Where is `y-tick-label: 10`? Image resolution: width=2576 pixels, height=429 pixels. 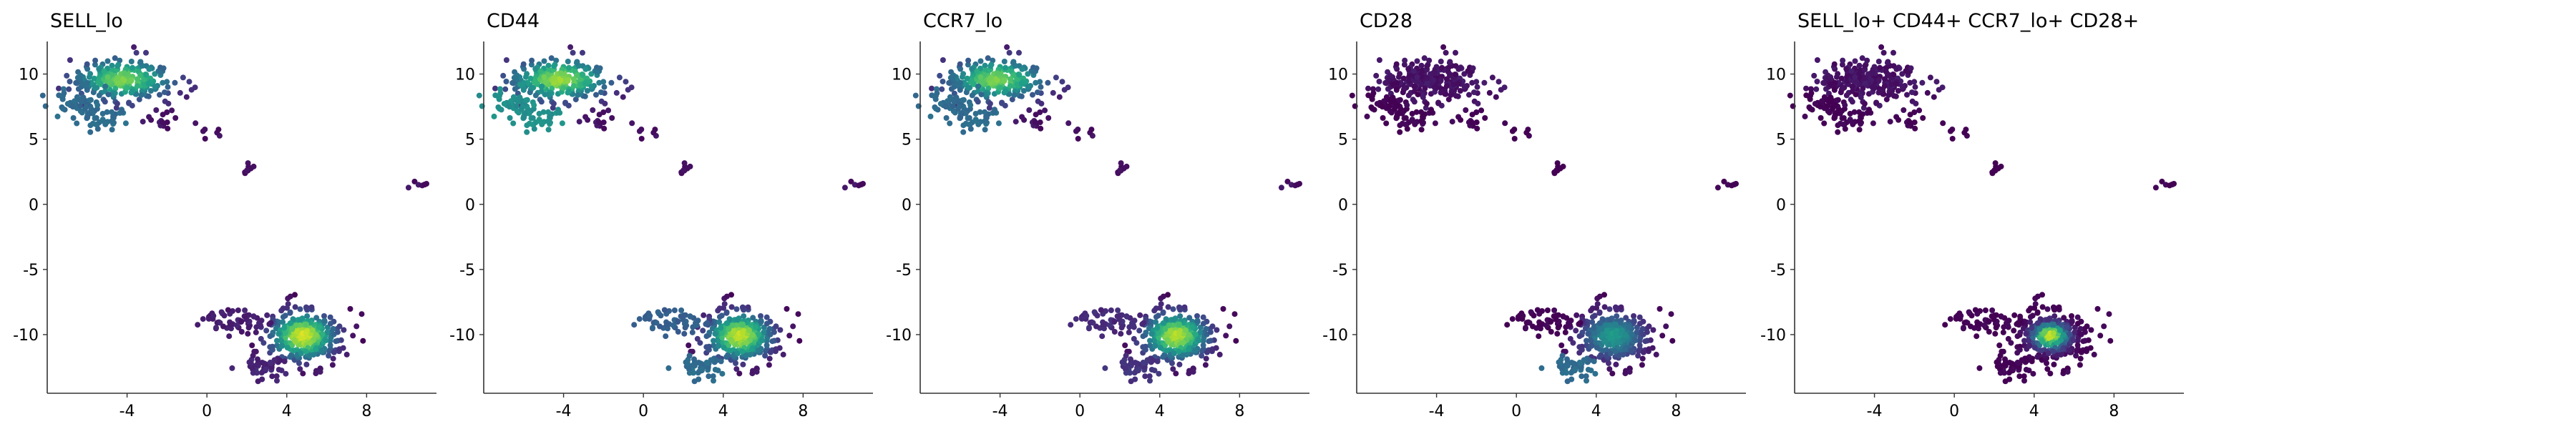
y-tick-label: 10 is located at coordinates (902, 75).